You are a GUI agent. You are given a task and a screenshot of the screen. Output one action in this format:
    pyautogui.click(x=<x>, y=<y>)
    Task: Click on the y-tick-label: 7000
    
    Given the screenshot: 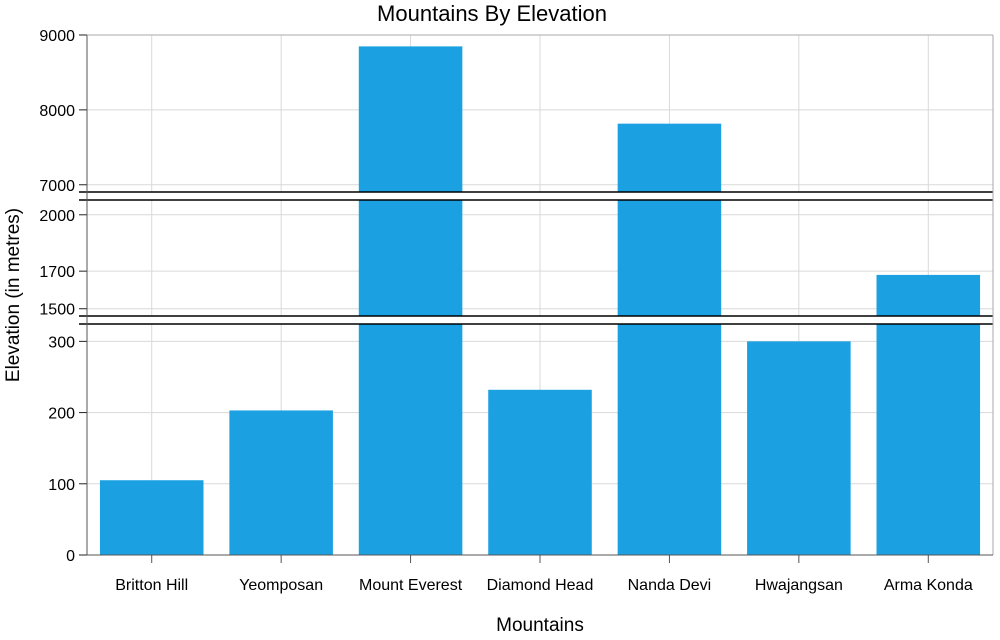 What is the action you would take?
    pyautogui.click(x=57, y=186)
    